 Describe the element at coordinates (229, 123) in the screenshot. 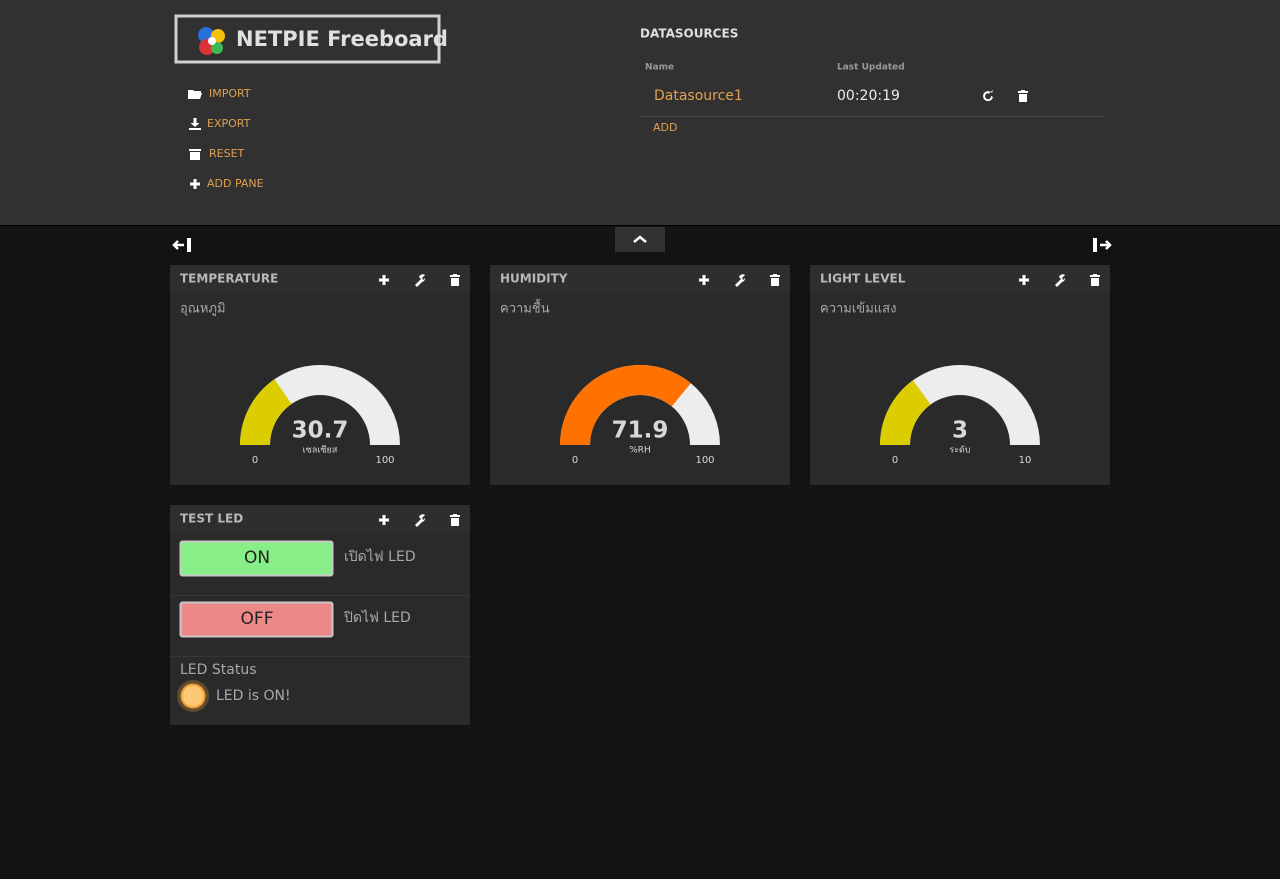

I see `menu-item: EXPORT` at that location.